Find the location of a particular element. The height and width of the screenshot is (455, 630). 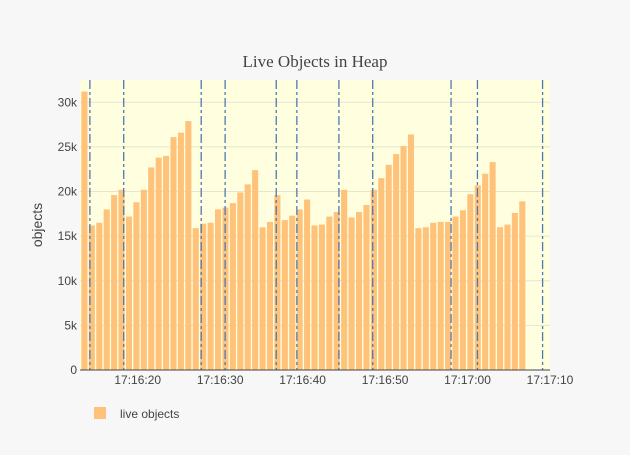

chart-title: Live Objects in Heap is located at coordinates (315, 61).